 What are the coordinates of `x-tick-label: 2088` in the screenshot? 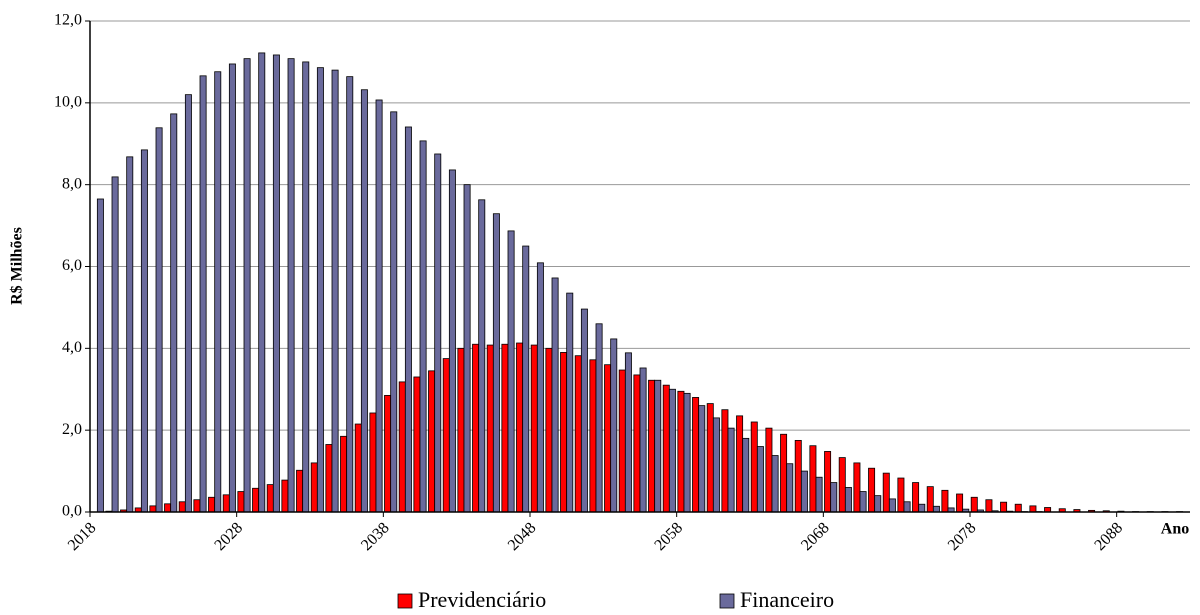 It's located at (1108, 536).